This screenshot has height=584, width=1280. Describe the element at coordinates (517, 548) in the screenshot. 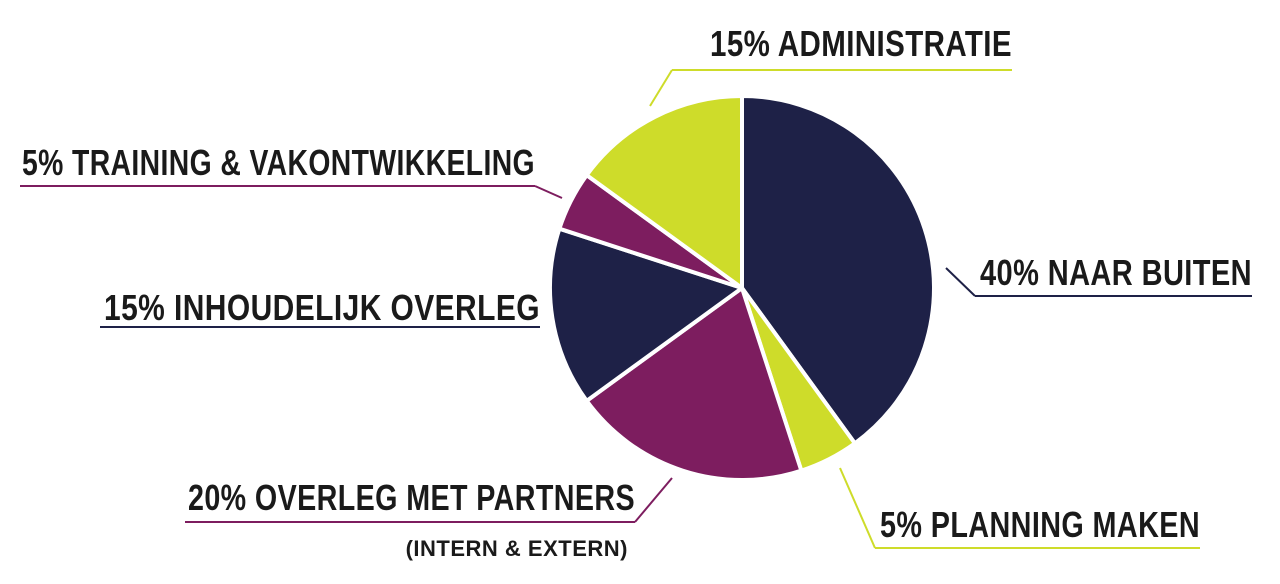

I see `slice-sublabel-2: (INTERN & EXTERN)` at that location.